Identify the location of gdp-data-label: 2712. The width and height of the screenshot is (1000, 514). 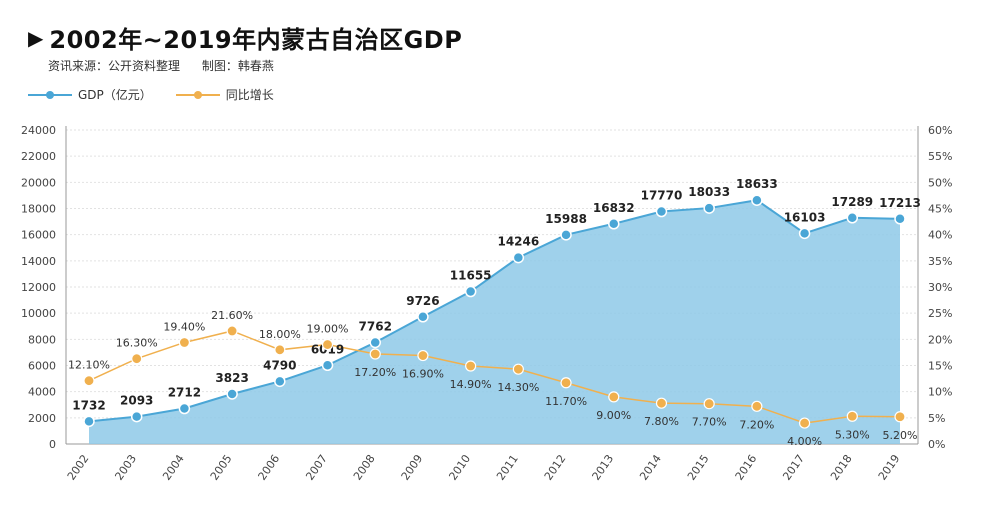
(184, 393).